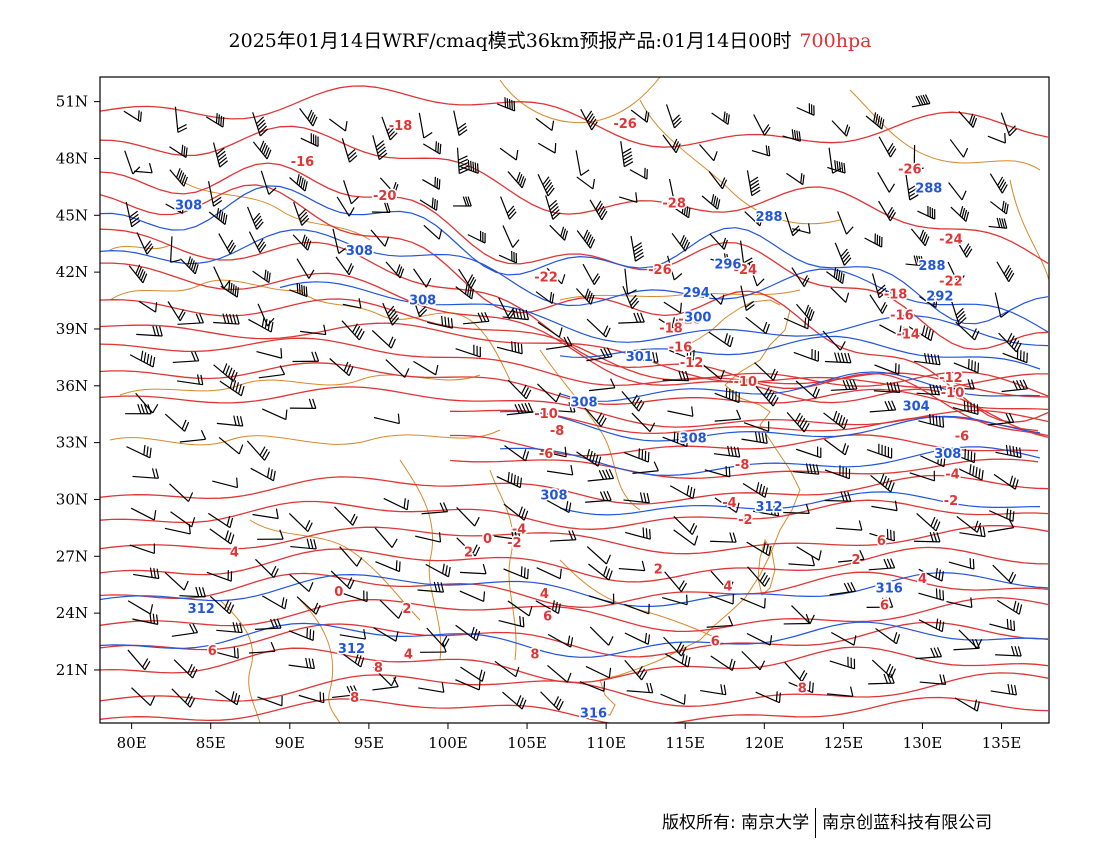  What do you see at coordinates (72, 329) in the screenshot?
I see `lat-label: 39N` at bounding box center [72, 329].